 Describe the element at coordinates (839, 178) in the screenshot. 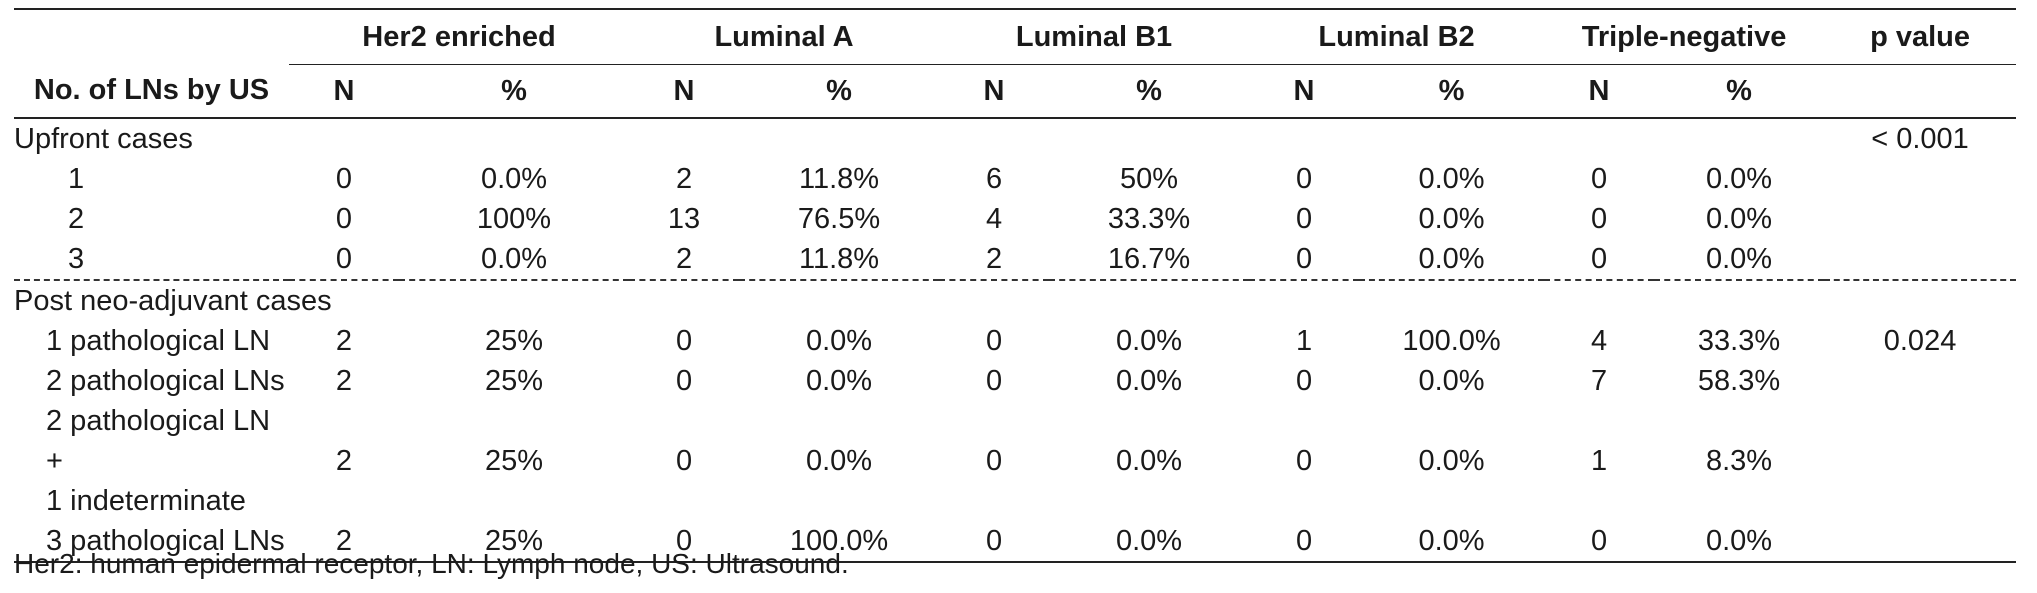

I see `cell: 11.8%` at that location.